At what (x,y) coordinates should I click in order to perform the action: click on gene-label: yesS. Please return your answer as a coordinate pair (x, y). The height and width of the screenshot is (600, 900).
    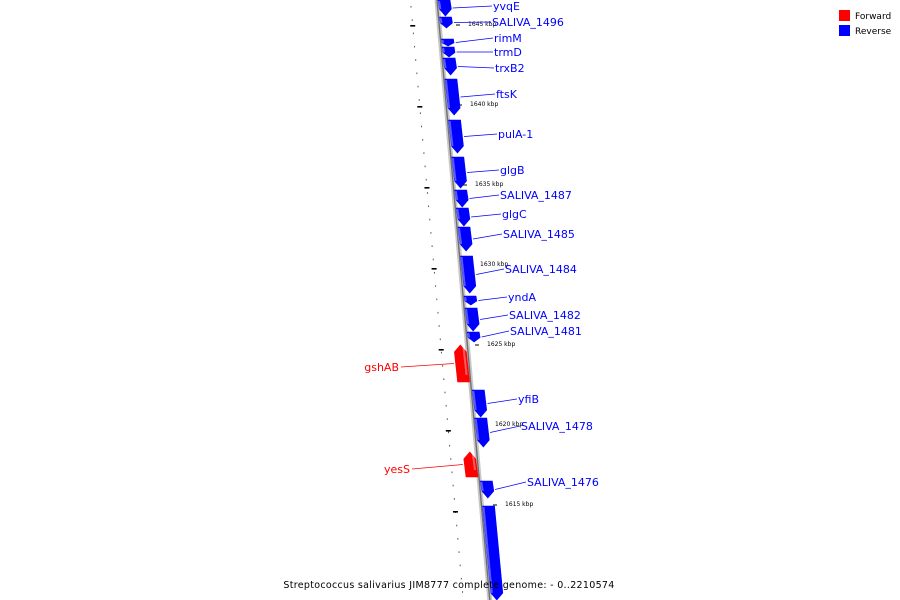
    Looking at the image, I should click on (397, 469).